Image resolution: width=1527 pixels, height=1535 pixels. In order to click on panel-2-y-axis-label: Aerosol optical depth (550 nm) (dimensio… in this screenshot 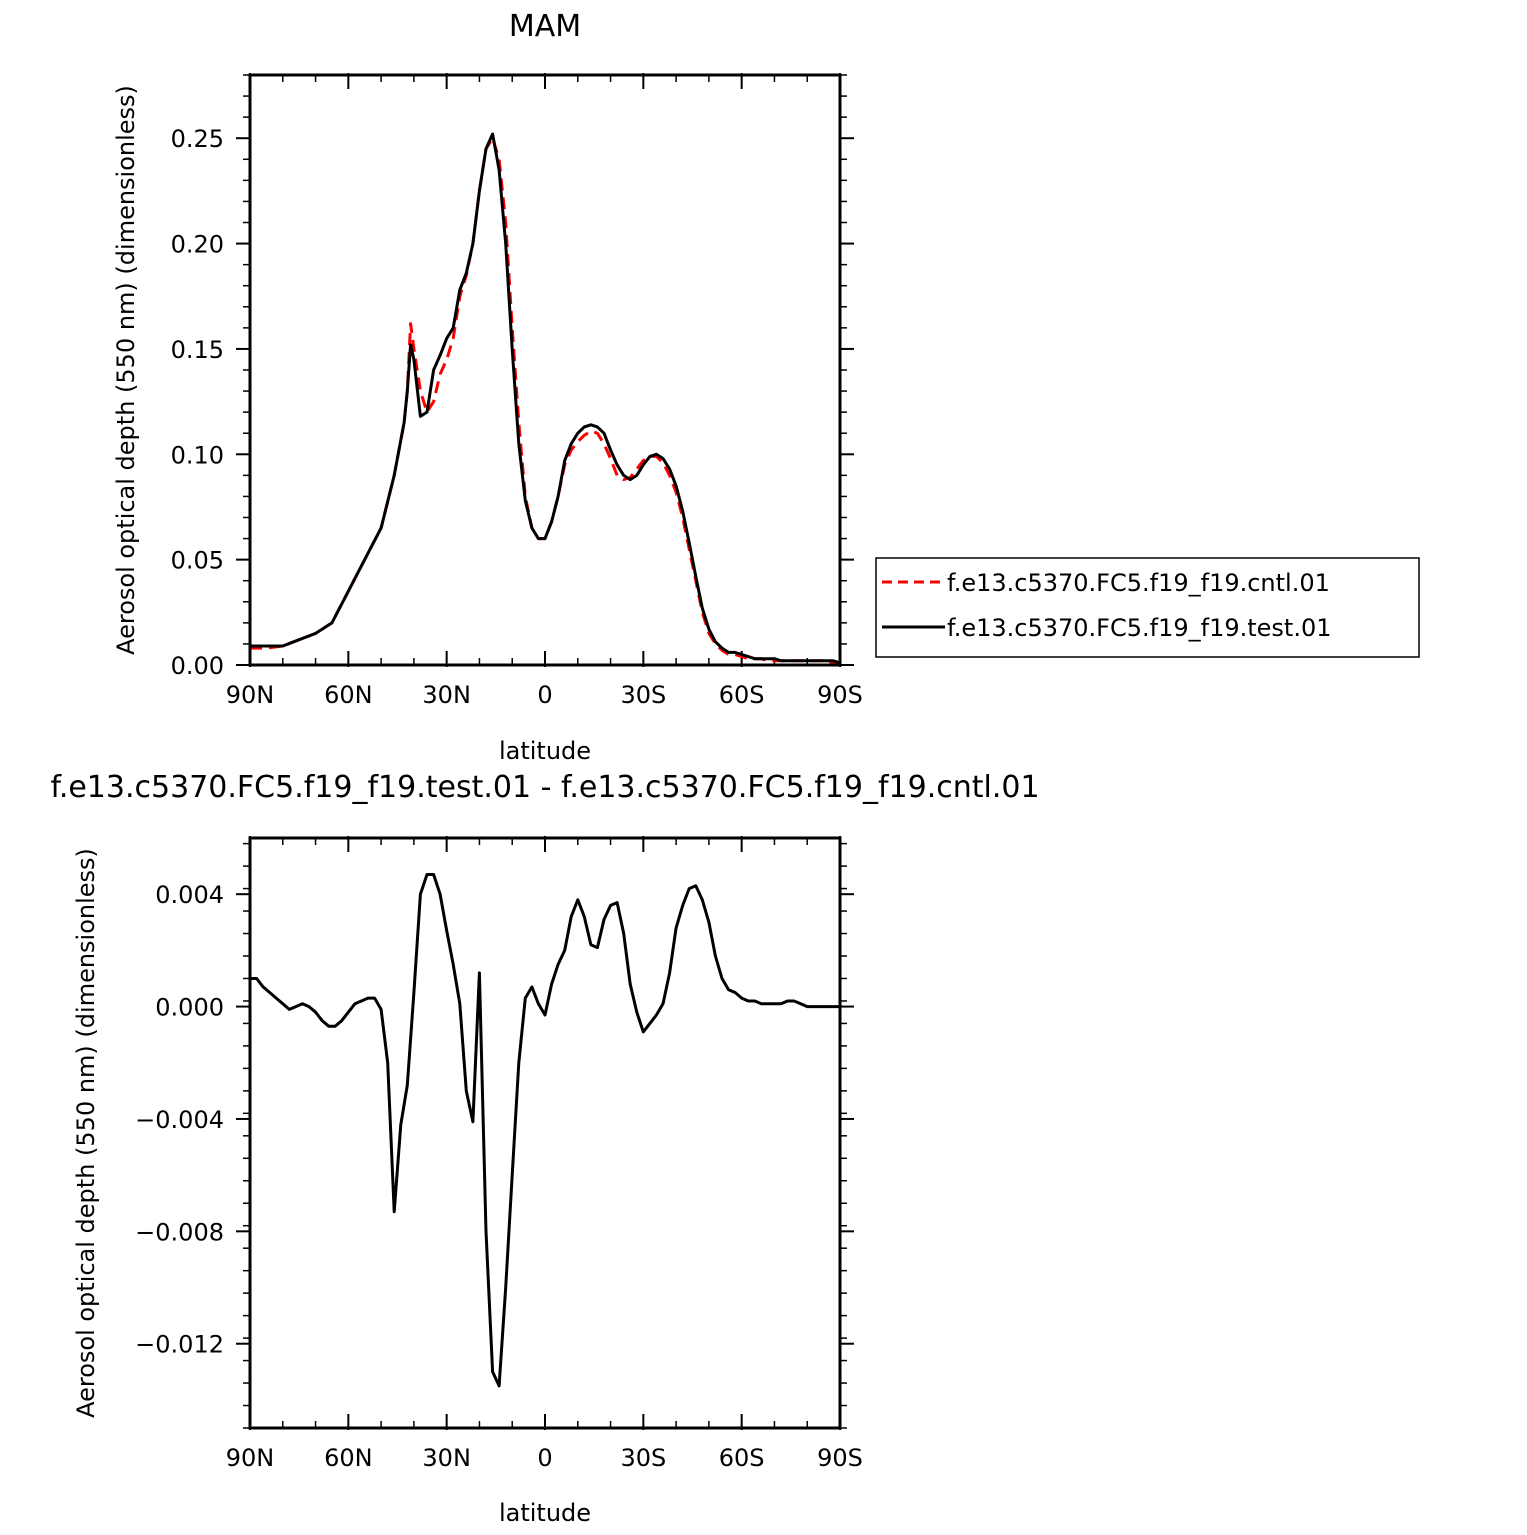, I will do `click(86, 1133)`.